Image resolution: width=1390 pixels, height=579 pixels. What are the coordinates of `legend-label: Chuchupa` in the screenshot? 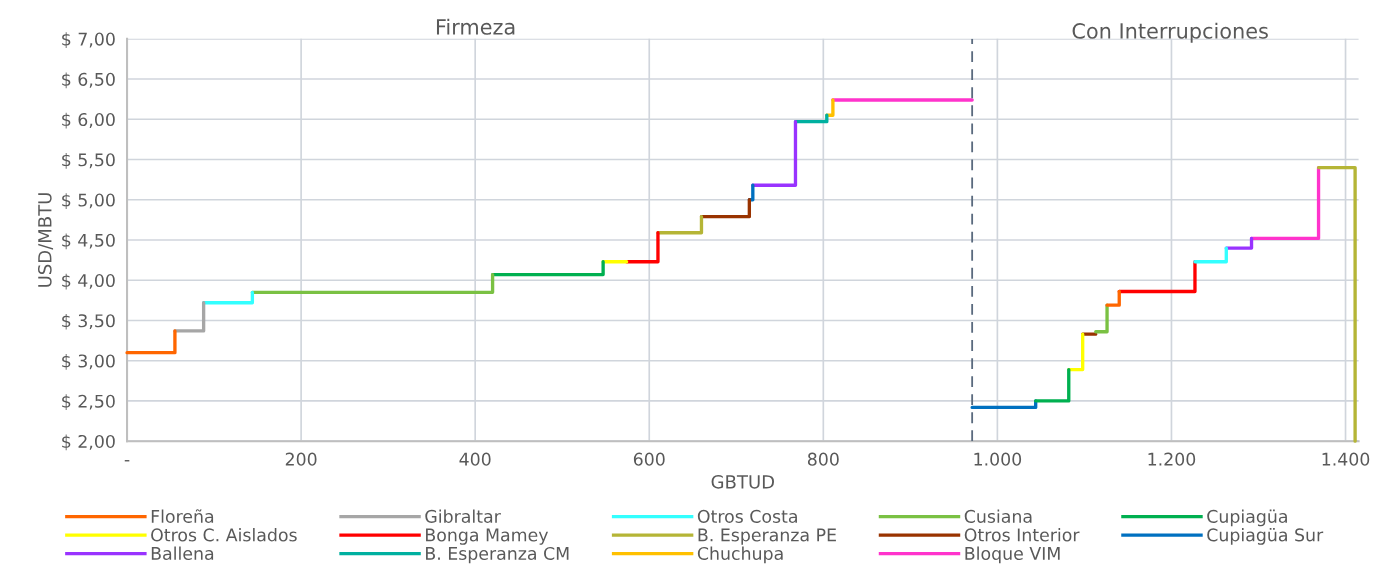 It's located at (740, 555).